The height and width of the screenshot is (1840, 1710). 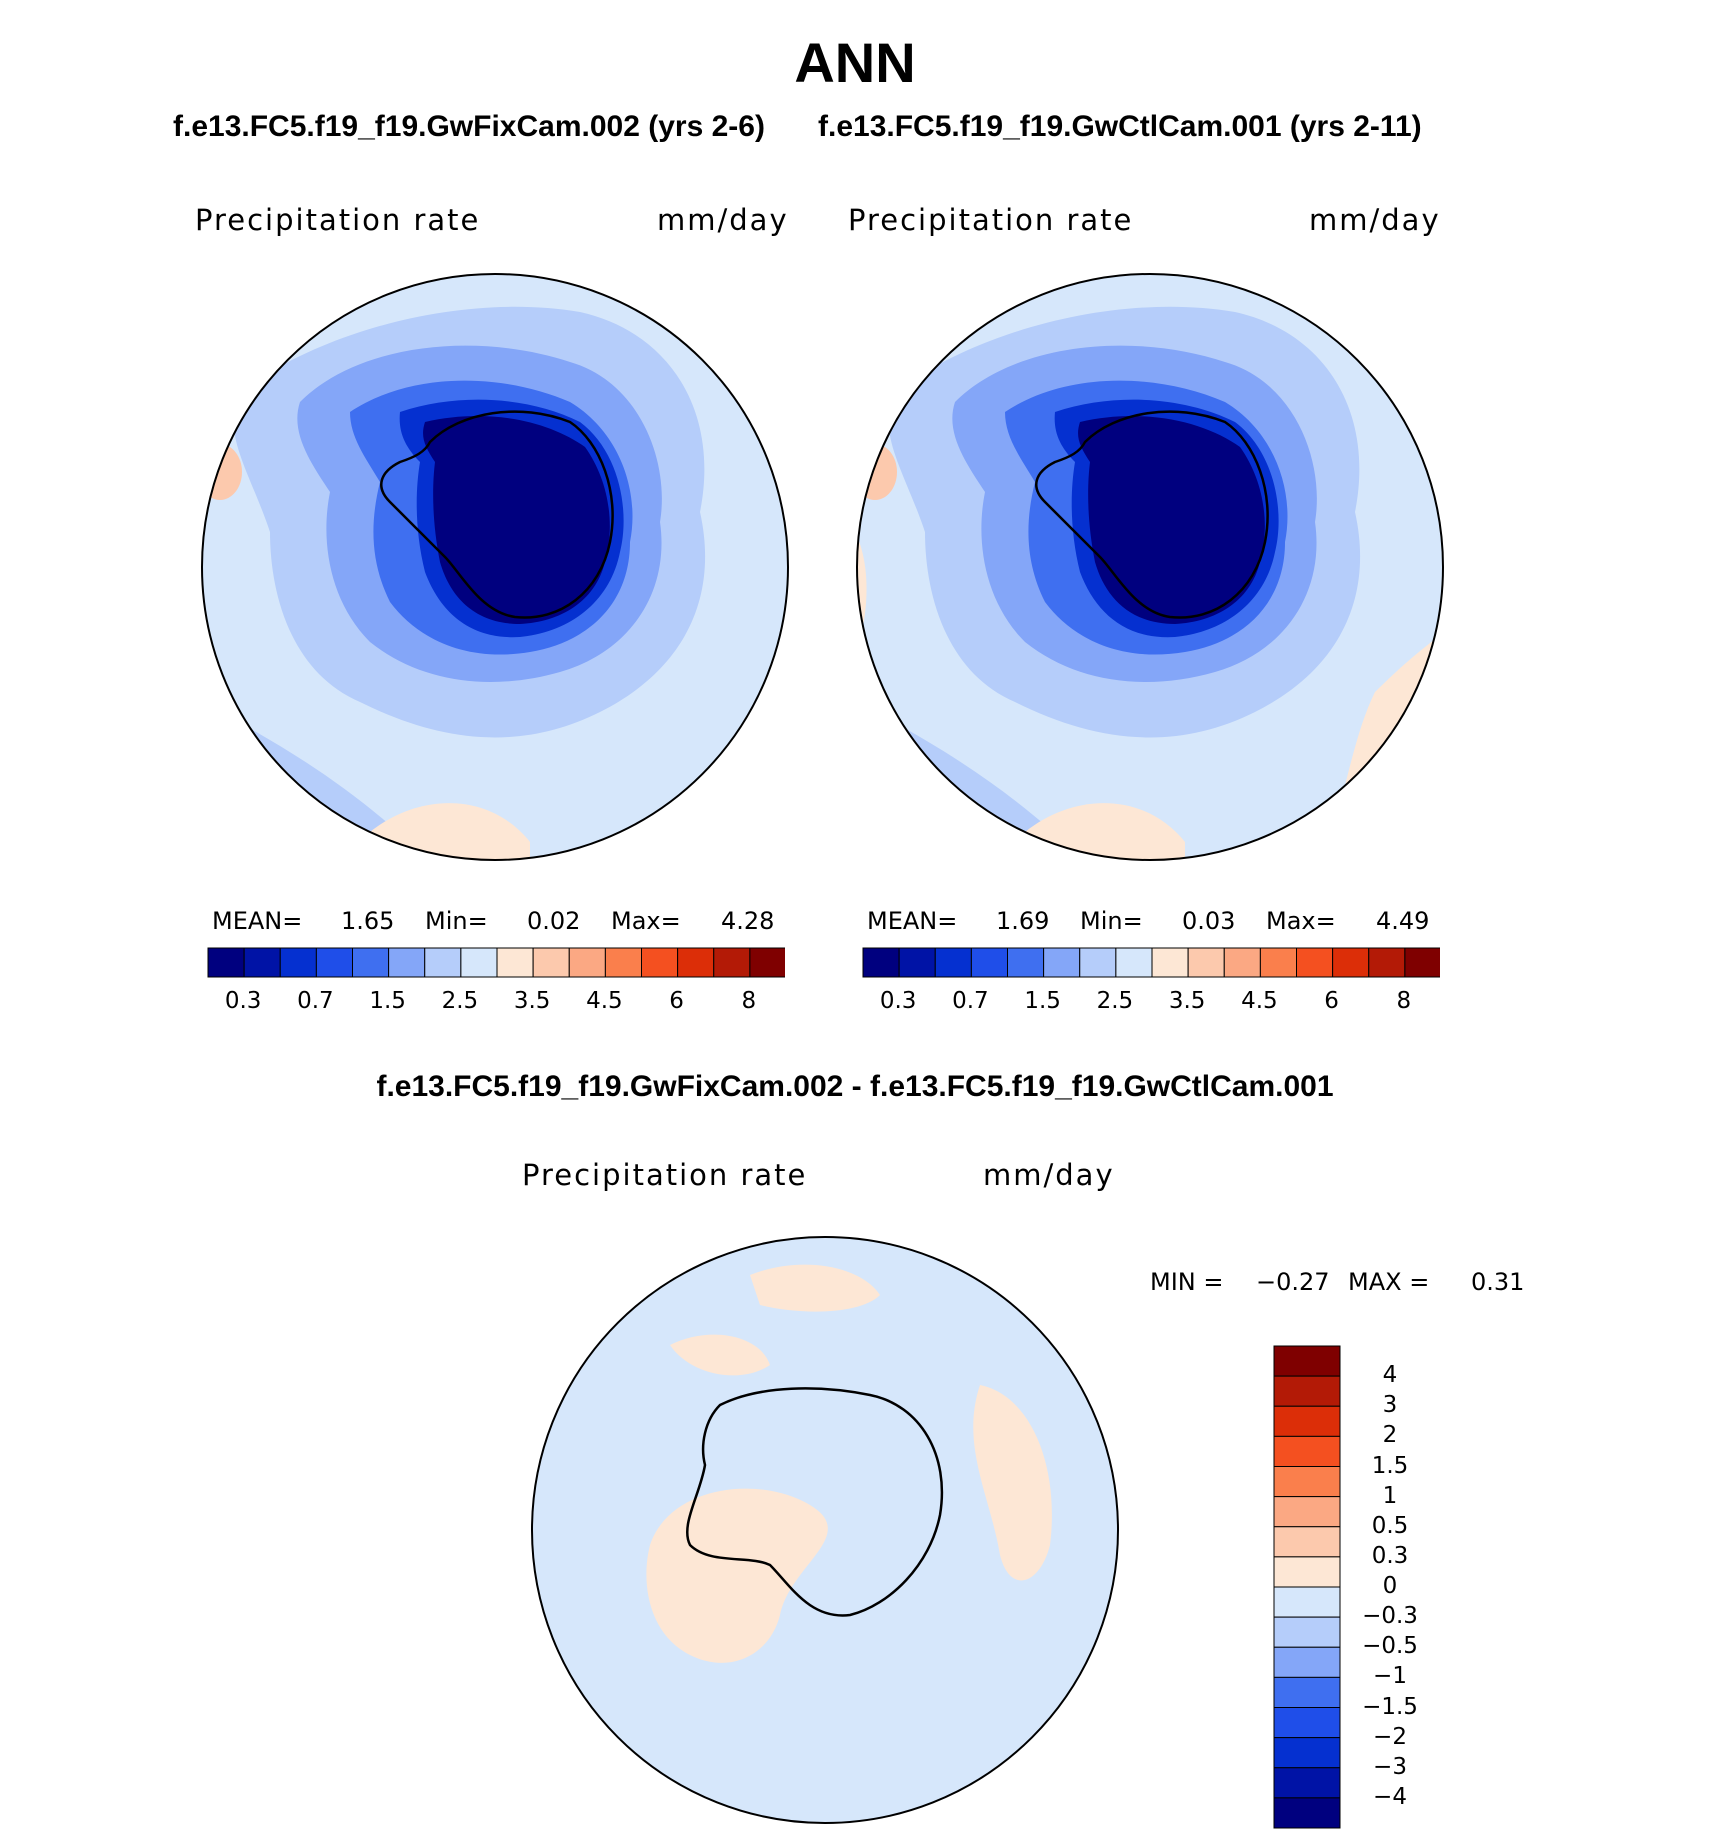 What do you see at coordinates (970, 1001) in the screenshot?
I see `colorbar-tick-label: 0.7` at bounding box center [970, 1001].